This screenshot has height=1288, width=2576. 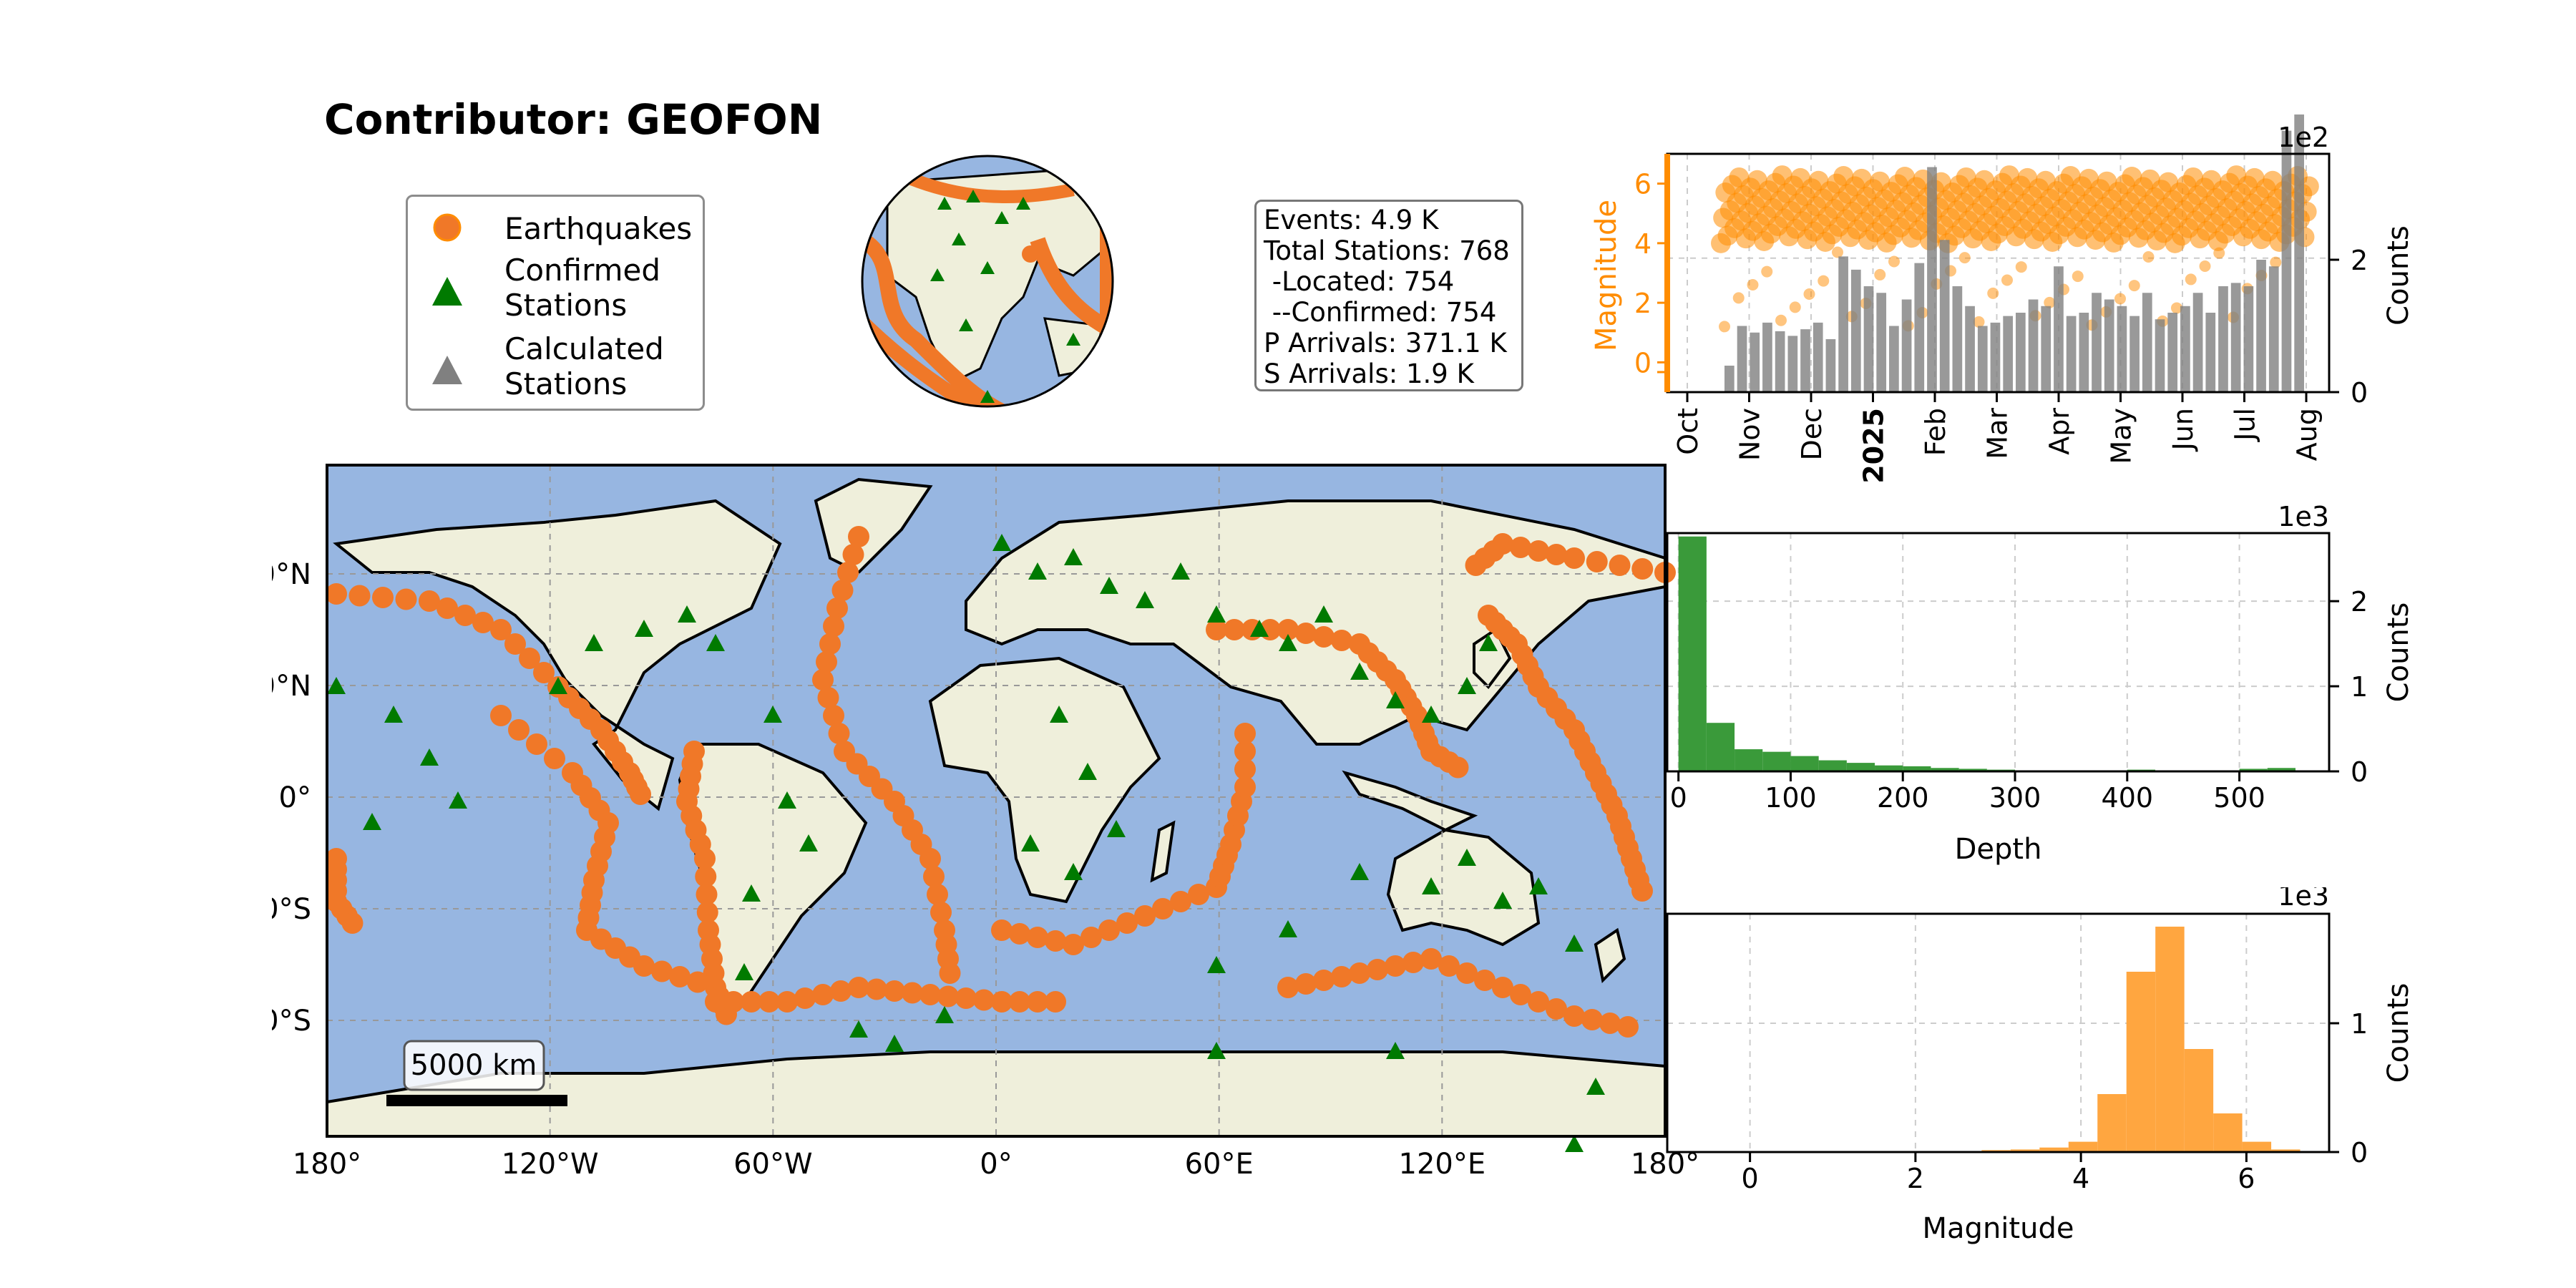 What do you see at coordinates (1643, 244) in the screenshot?
I see `ts-ytick-label: 4` at bounding box center [1643, 244].